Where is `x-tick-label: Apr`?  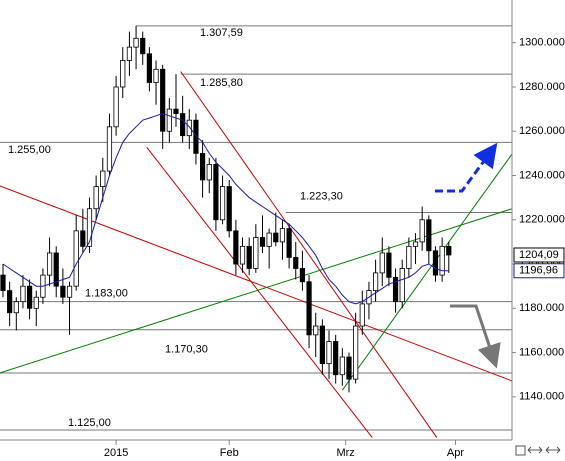
x-tick-label: Apr is located at coordinates (455, 453).